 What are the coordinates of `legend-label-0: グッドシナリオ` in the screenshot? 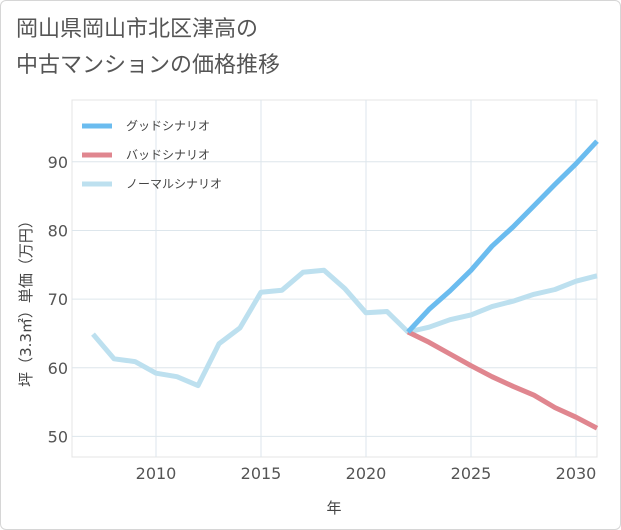 It's located at (168, 126).